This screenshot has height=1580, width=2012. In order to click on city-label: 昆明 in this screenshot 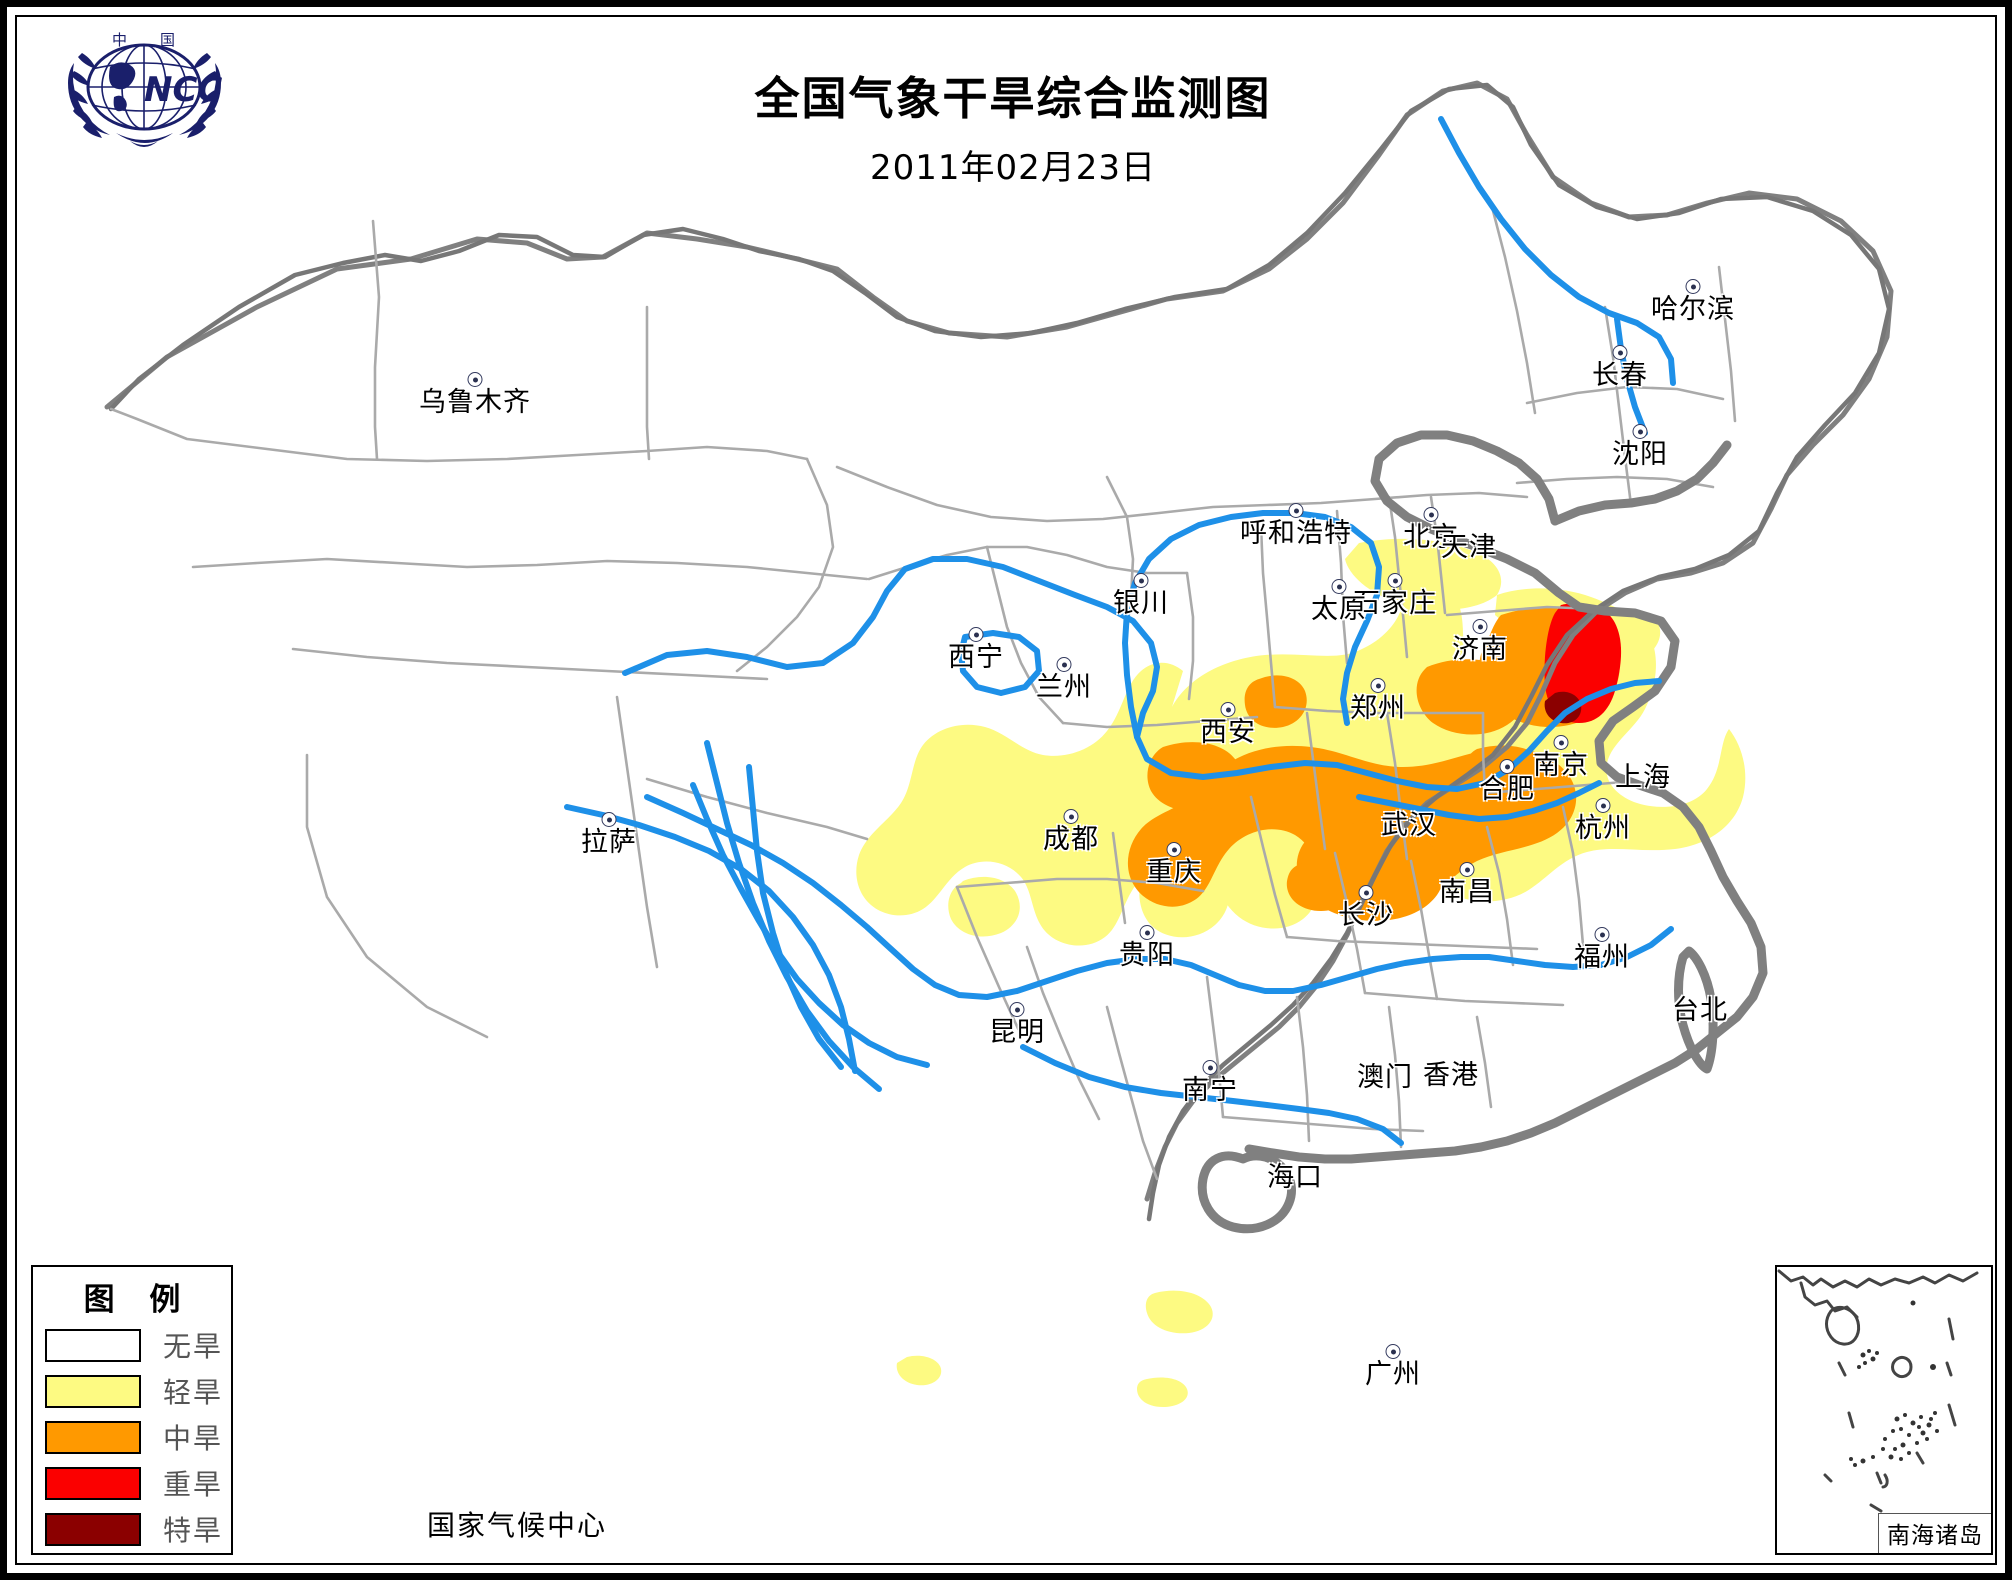, I will do `click(1017, 1032)`.